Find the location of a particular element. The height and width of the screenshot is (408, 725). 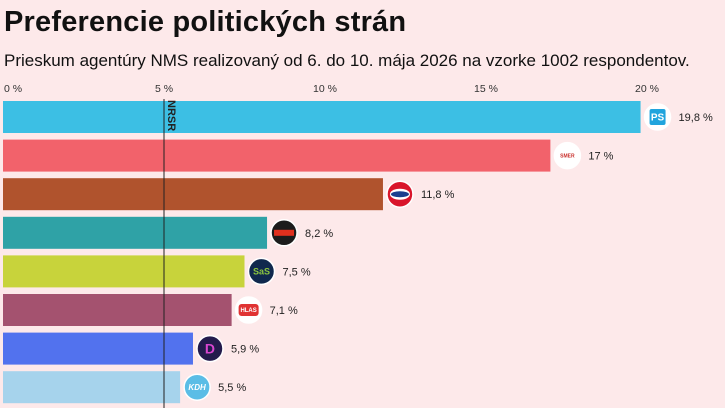

svg-text: PS is located at coordinates (658, 118).